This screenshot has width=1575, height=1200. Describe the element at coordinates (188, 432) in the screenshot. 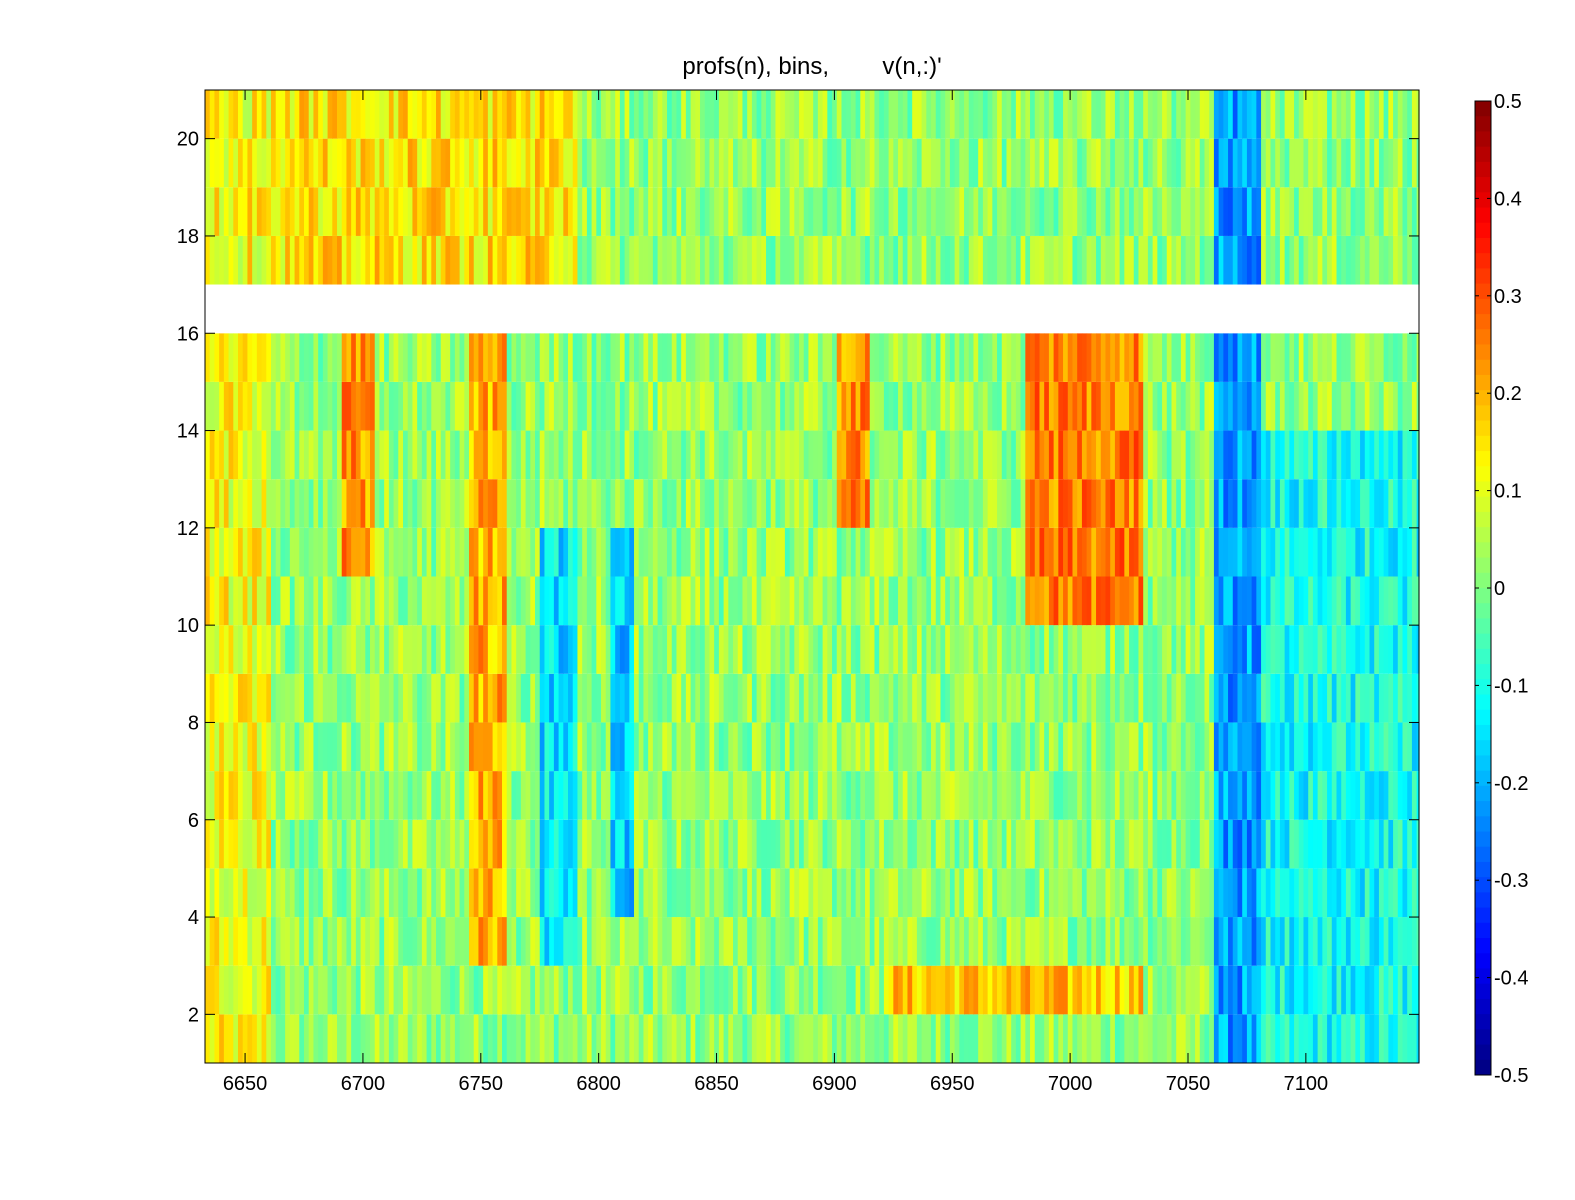

I see `y-tick-label: 14` at that location.